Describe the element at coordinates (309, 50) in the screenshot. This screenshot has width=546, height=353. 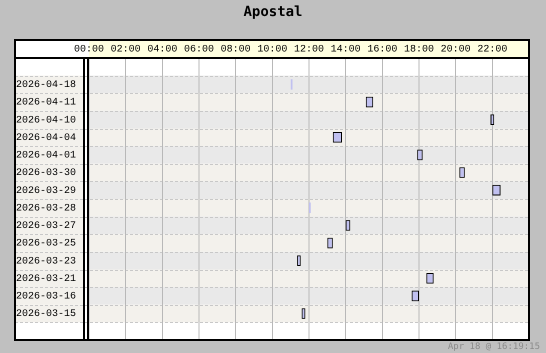
I see `x-tick-label: 12:00` at that location.